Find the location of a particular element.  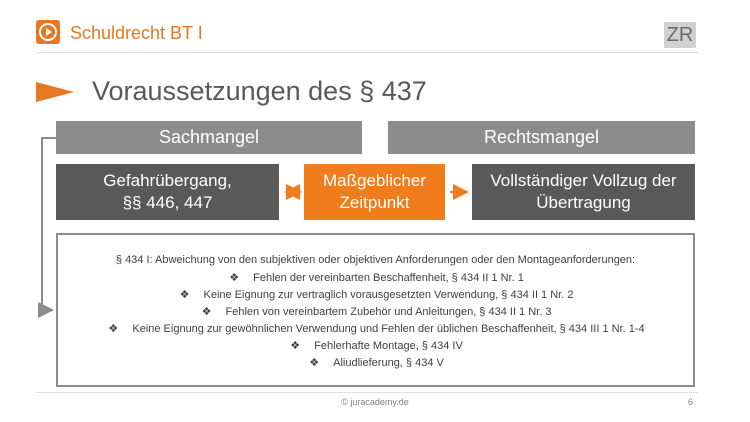

list-item: ❖ Fehlerhafte Montage, § 434 IV is located at coordinates (375, 346).